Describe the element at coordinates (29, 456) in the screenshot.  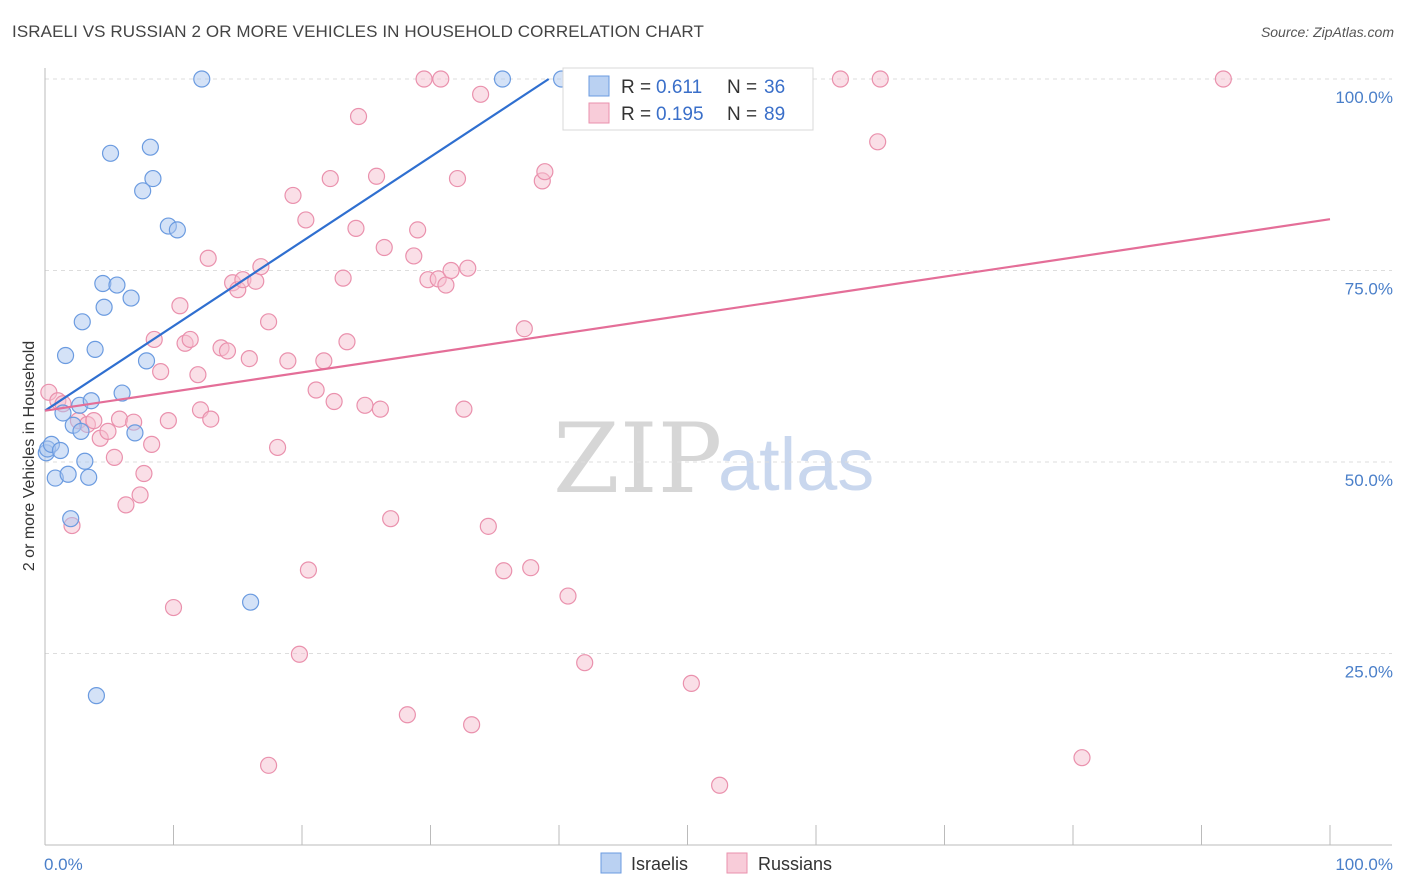
I see `y-axis-label: 2 or more Vehicles in Household` at that location.